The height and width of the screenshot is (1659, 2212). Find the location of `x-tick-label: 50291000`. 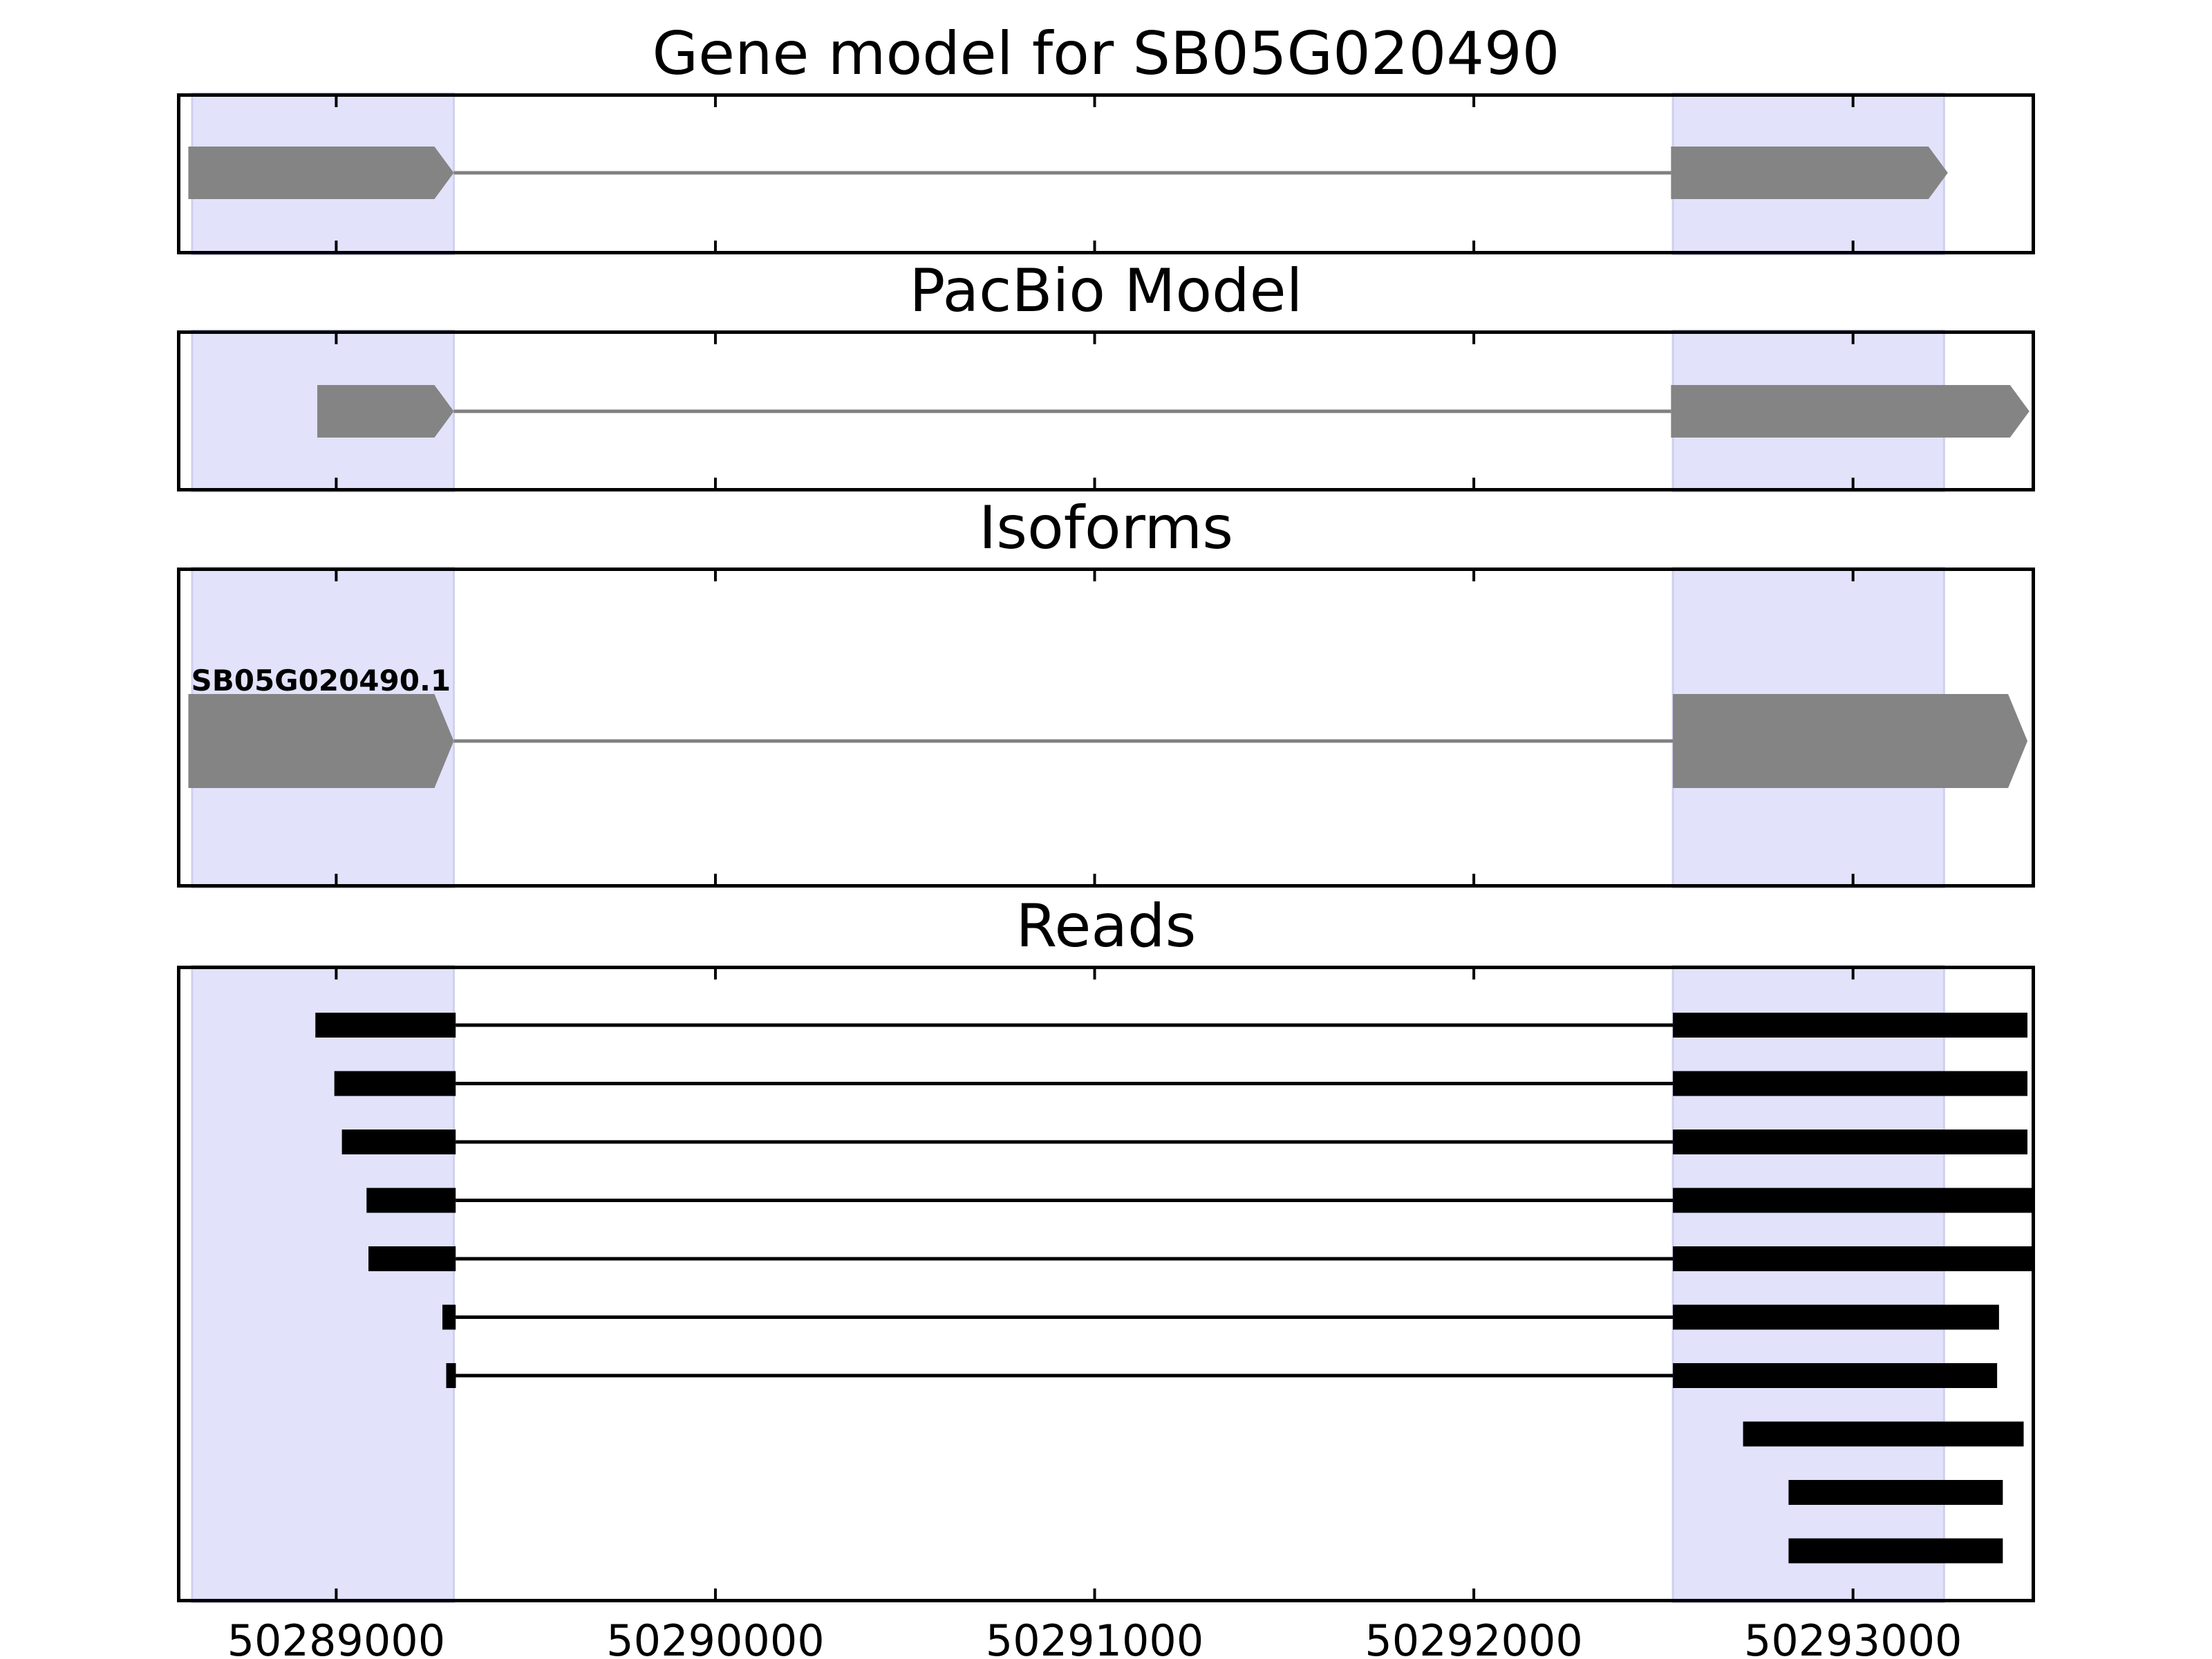

x-tick-label: 50291000 is located at coordinates (1095, 1637).